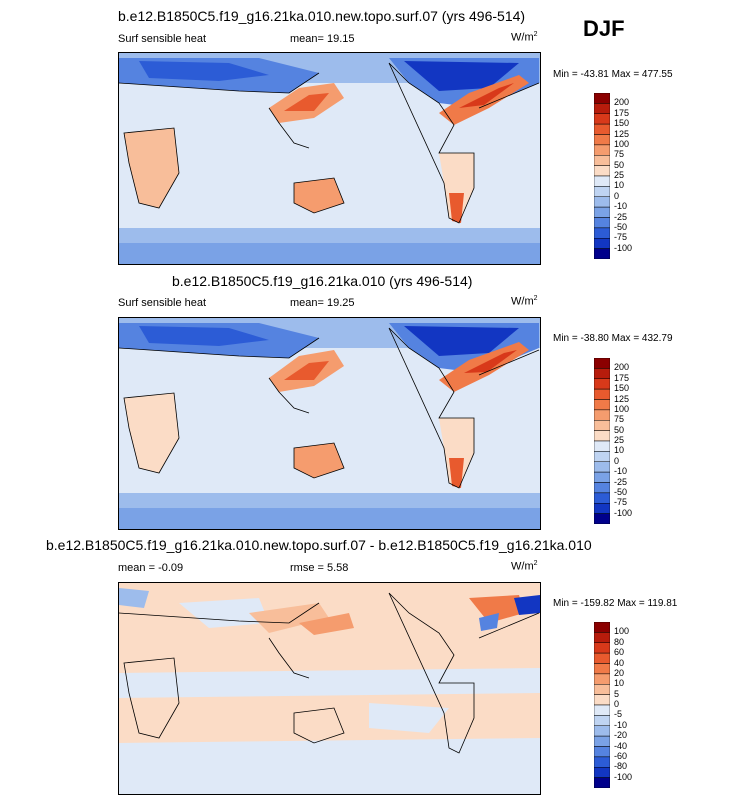  What do you see at coordinates (621, 481) in the screenshot?
I see `panel2-colorbar-tick-label: -25` at bounding box center [621, 481].